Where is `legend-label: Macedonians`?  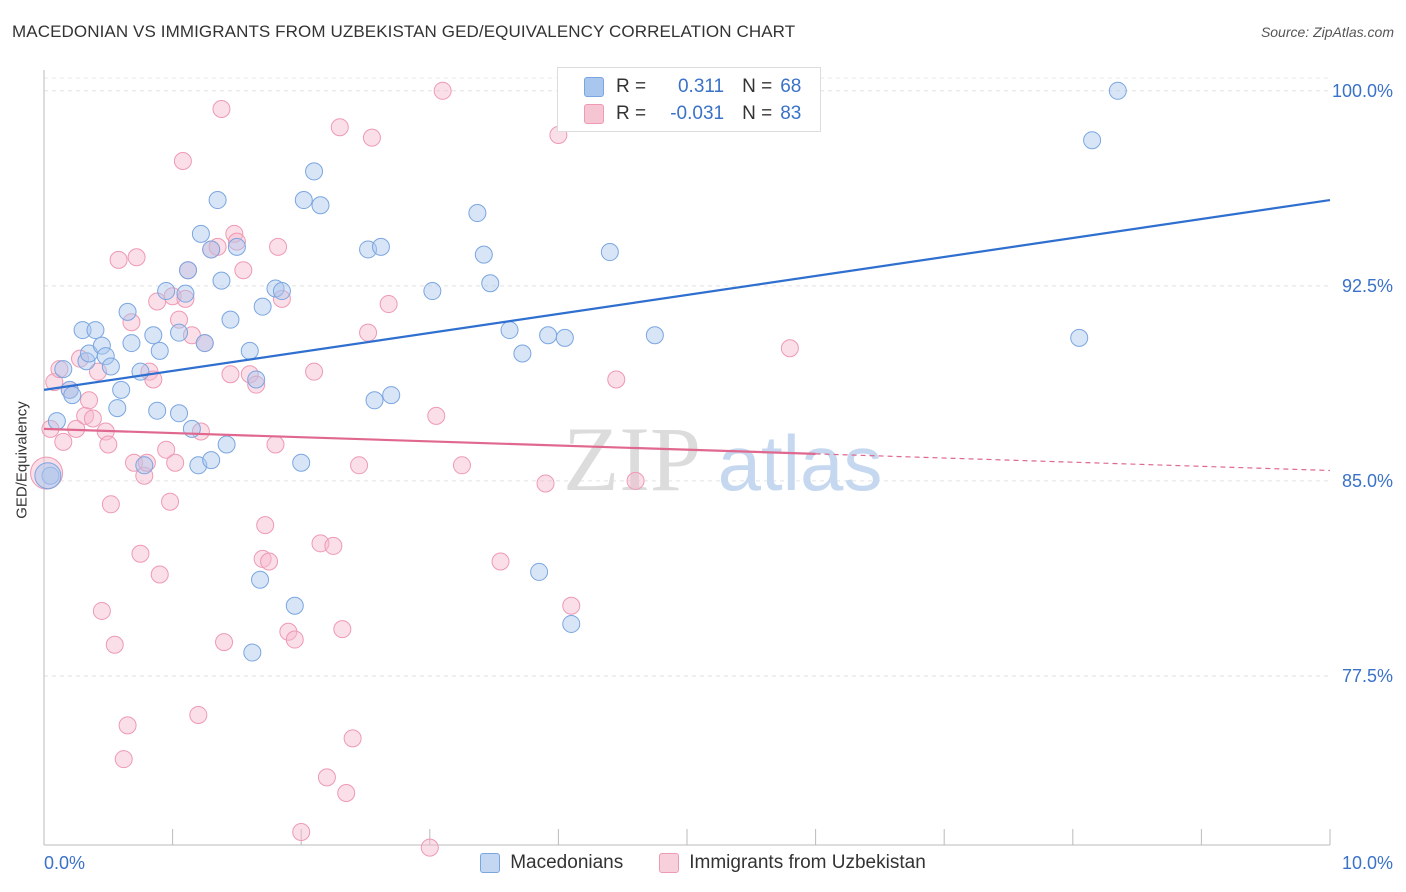 legend-label: Macedonians is located at coordinates (567, 862).